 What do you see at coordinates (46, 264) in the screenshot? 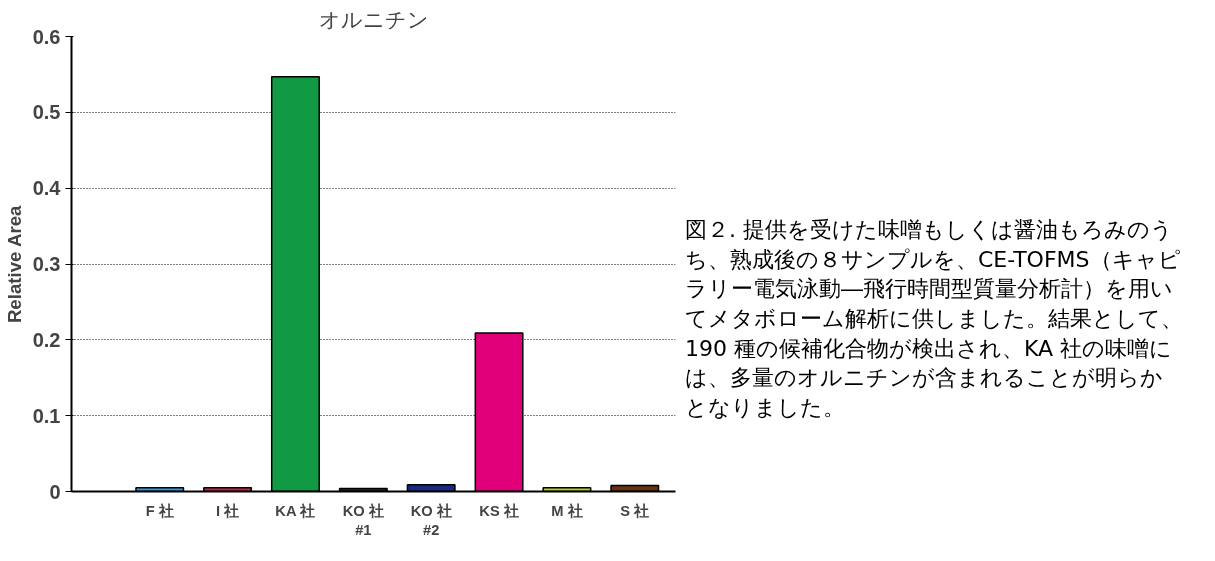
I see `y-tick-label: 0.3` at bounding box center [46, 264].